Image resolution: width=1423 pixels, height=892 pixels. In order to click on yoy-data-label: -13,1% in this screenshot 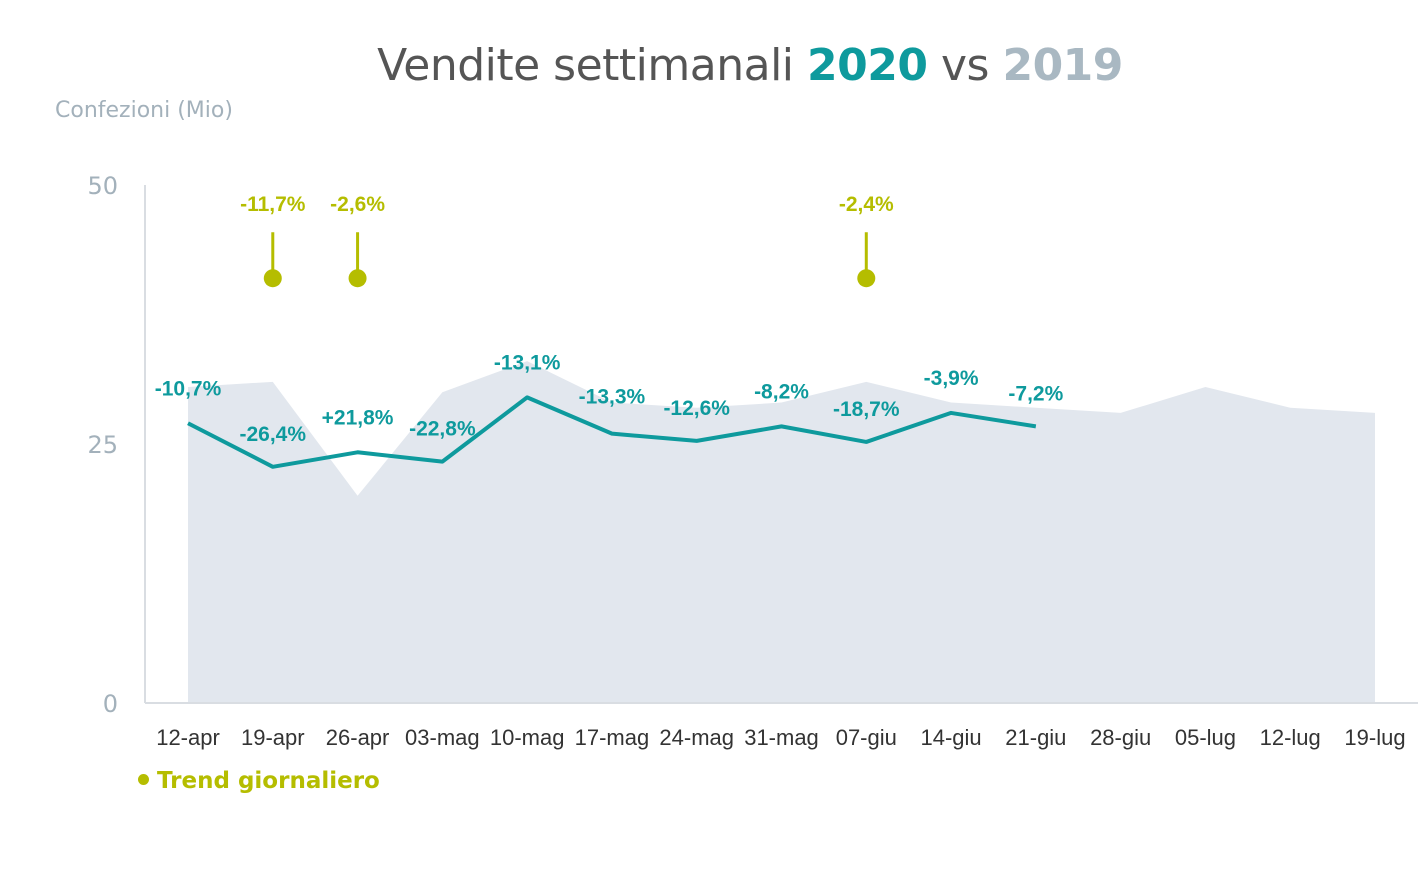, I will do `click(527, 362)`.